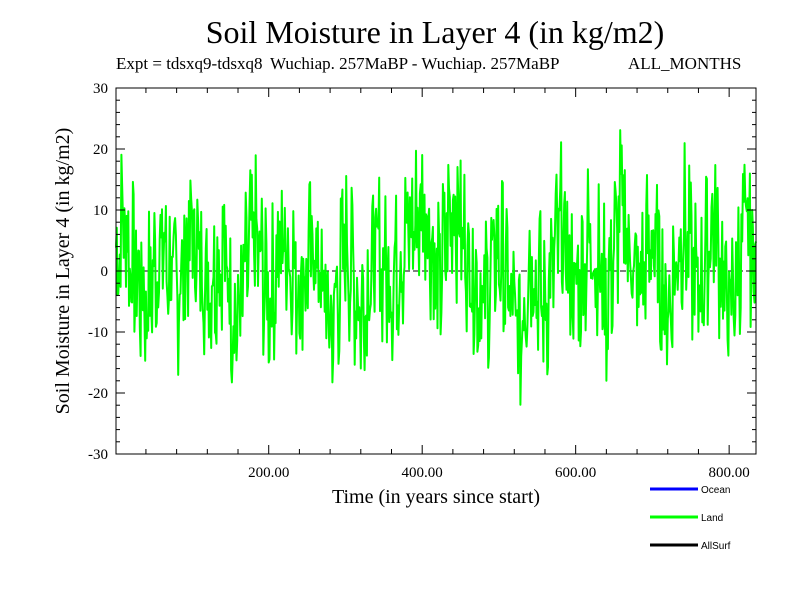  Describe the element at coordinates (436, 497) in the screenshot. I see `x-axis-label: Time (in years since start)` at that location.